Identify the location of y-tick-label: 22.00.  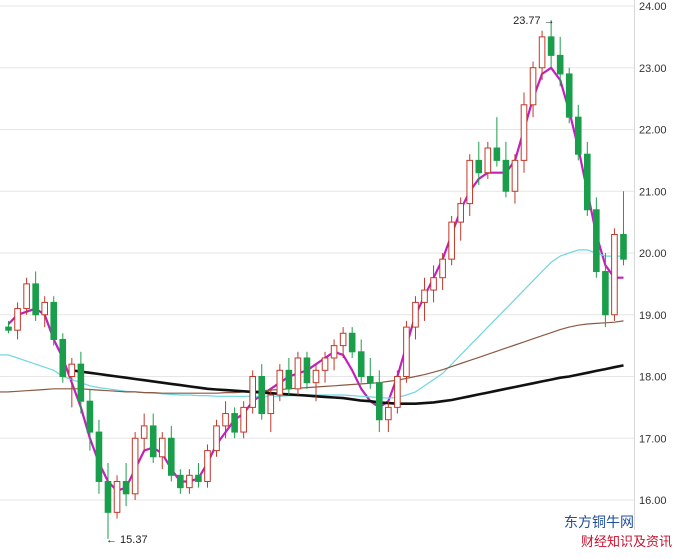
(653, 131).